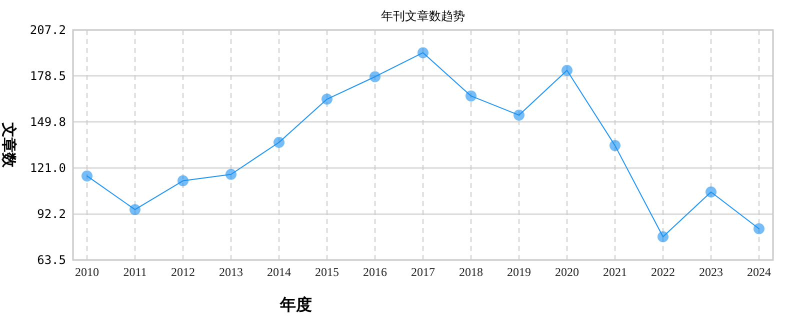  What do you see at coordinates (711, 272) in the screenshot?
I see `x-tick-label: 2023` at bounding box center [711, 272].